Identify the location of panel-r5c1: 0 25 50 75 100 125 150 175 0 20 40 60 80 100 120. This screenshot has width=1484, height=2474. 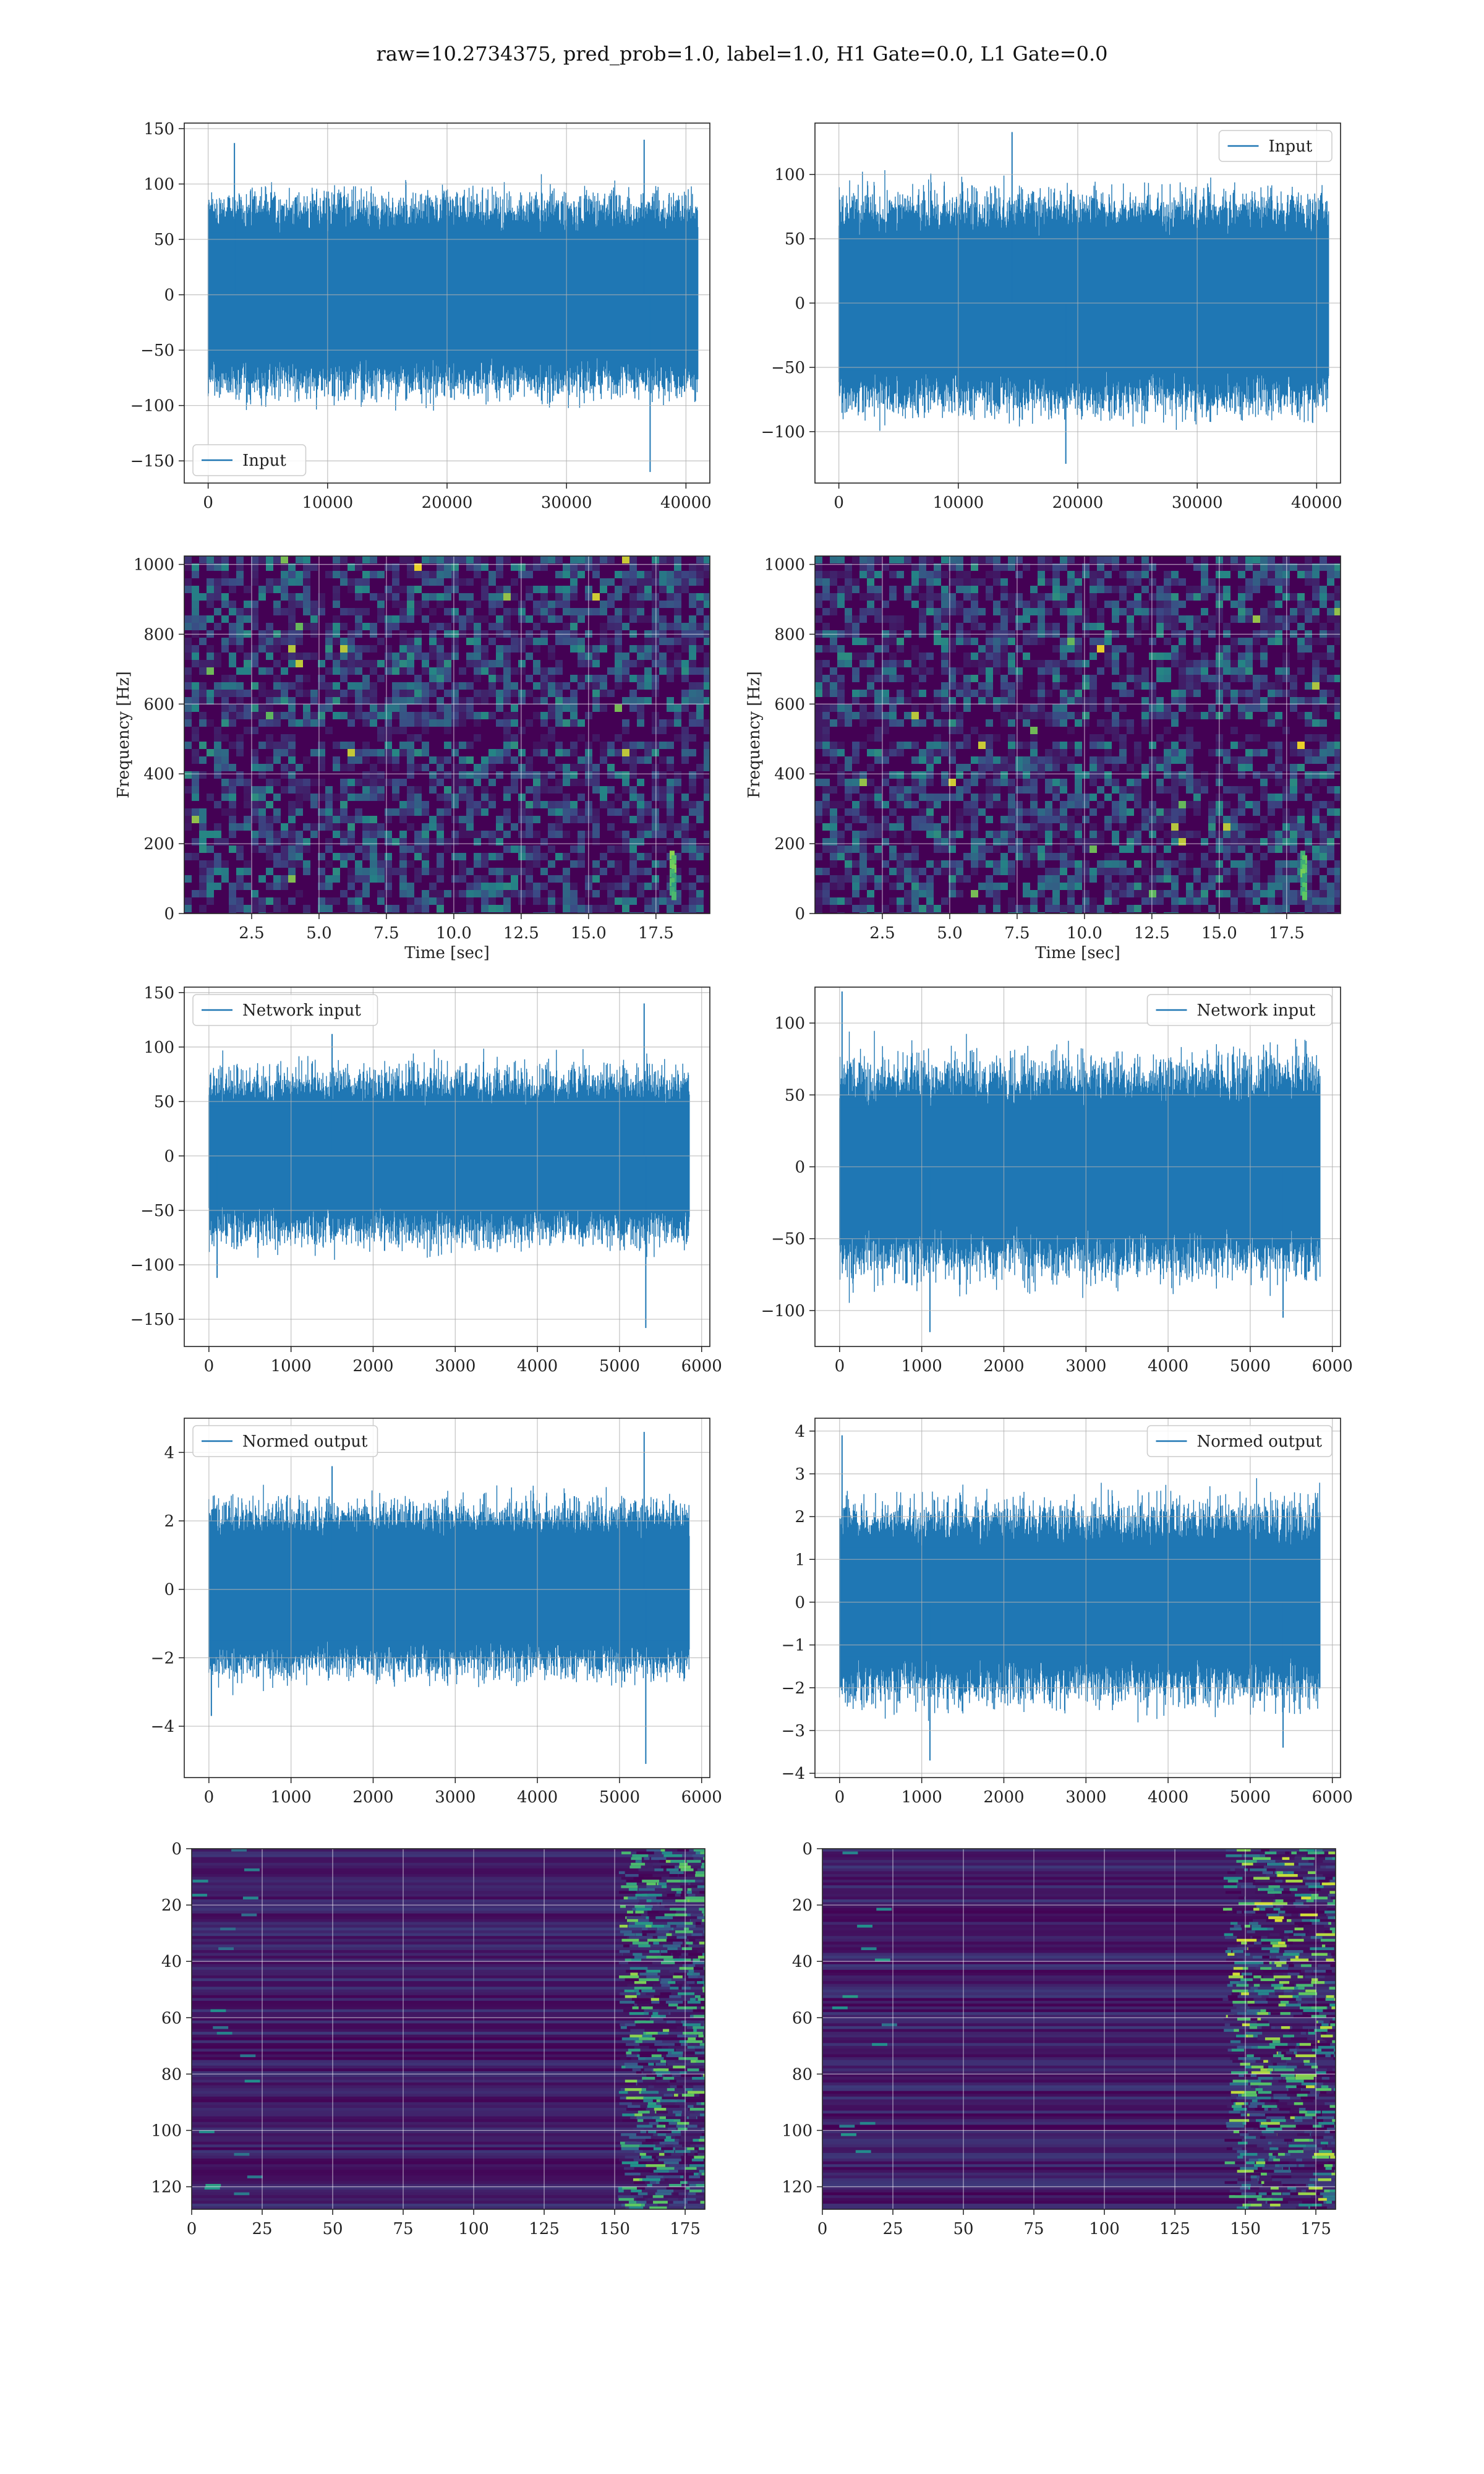
(428, 2039).